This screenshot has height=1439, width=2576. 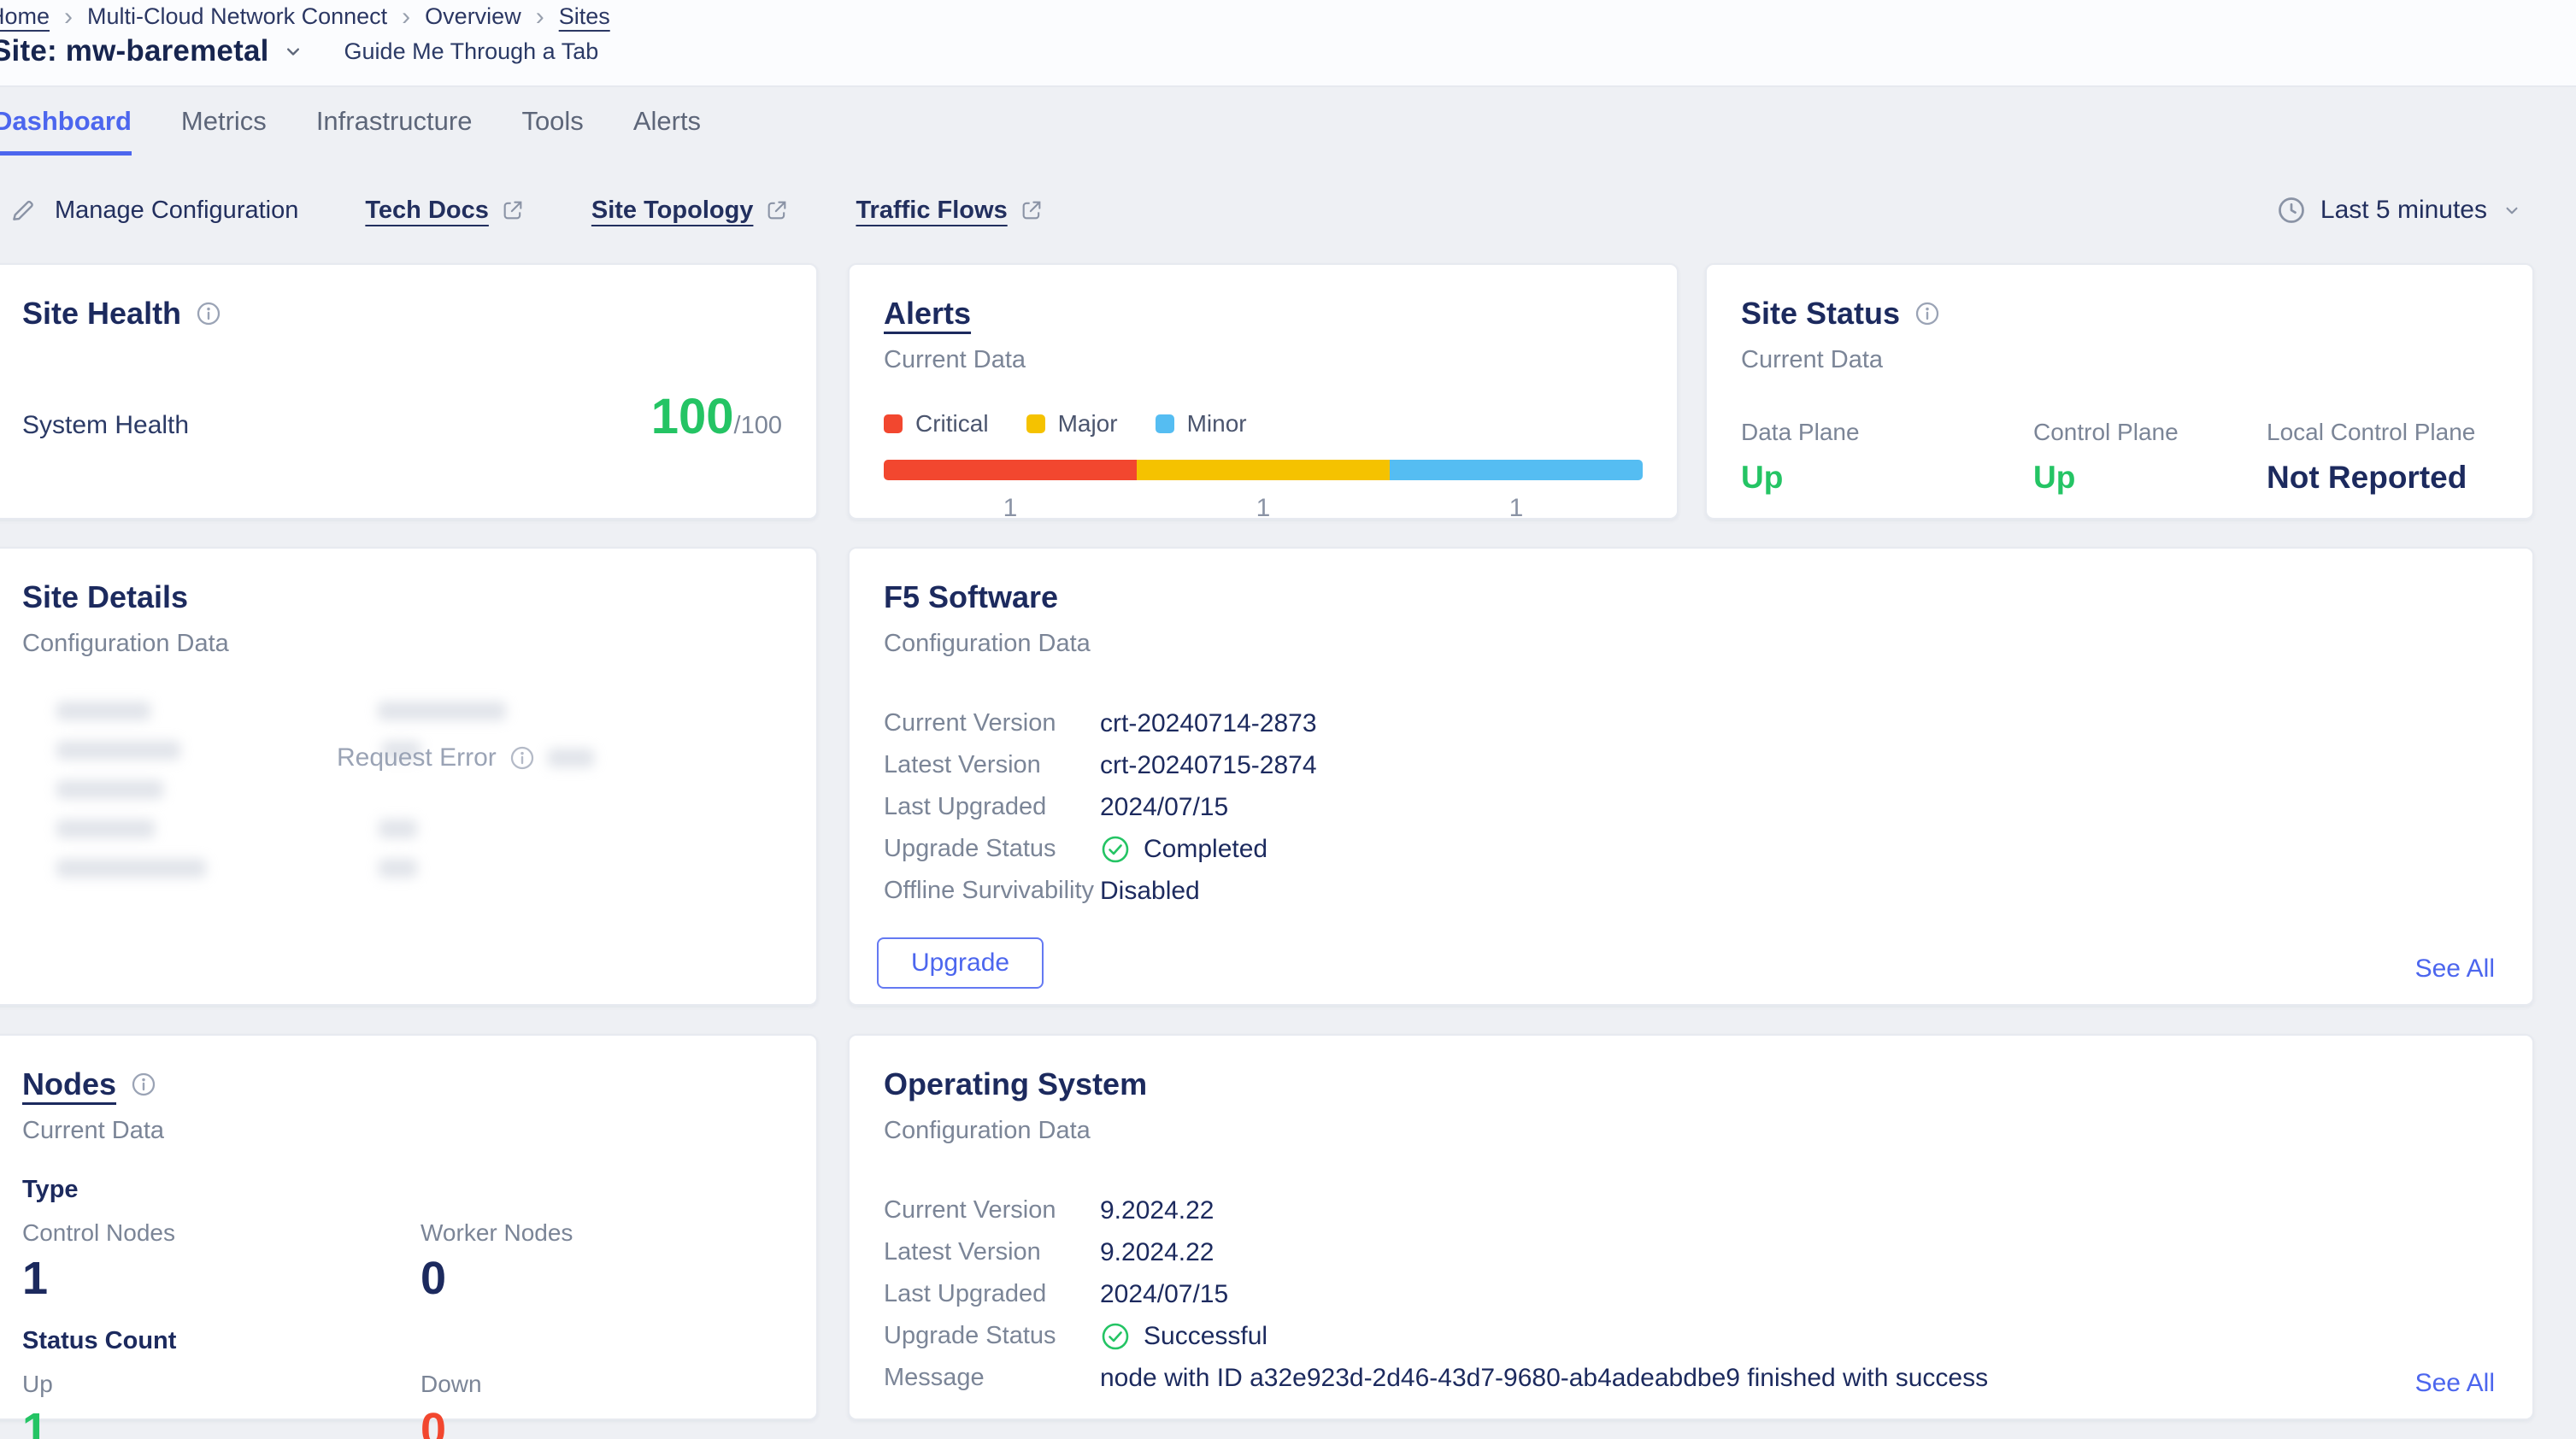 I want to click on control-plane-value: Up, so click(x=2054, y=477).